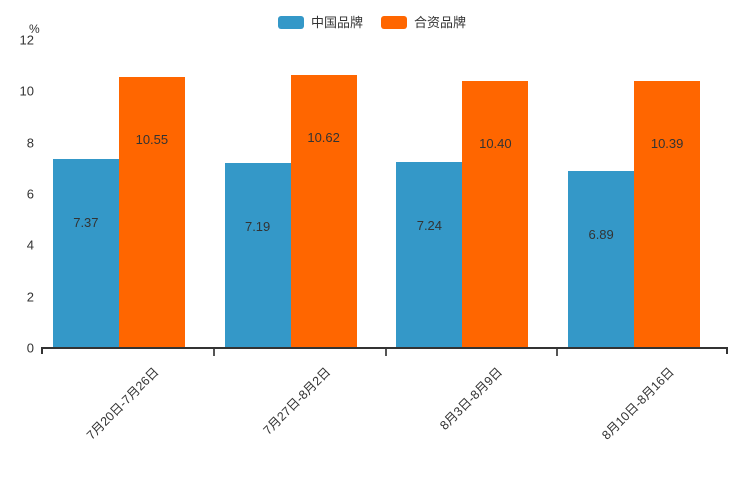 The height and width of the screenshot is (496, 744). What do you see at coordinates (122, 403) in the screenshot?
I see `x-axis-tick-label: 7月20日-7月26日` at bounding box center [122, 403].